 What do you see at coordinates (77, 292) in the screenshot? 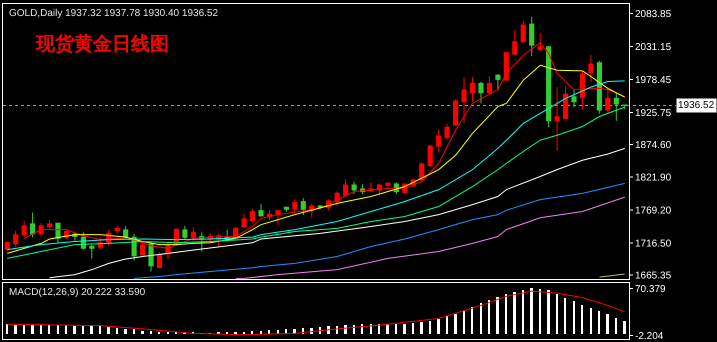
I see `chart-title: MACD(12,26,9) 20.222 33.590` at bounding box center [77, 292].